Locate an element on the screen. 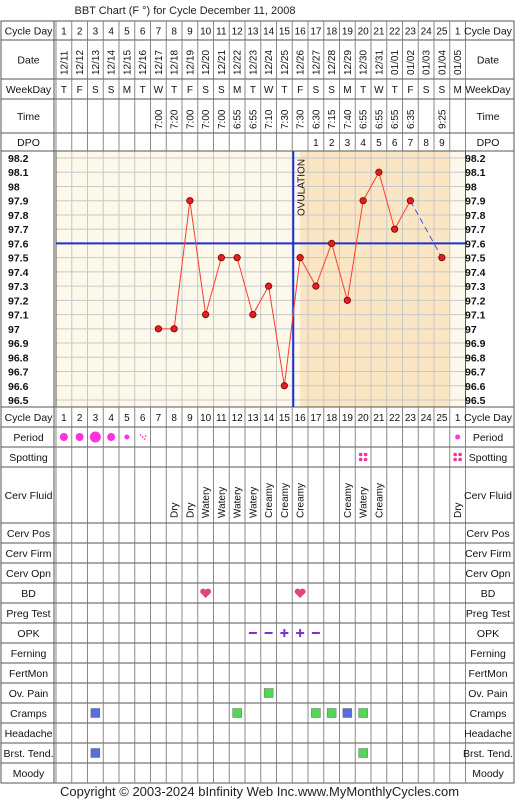 This screenshot has height=802, width=515. row-fertmon is located at coordinates (257, 673).